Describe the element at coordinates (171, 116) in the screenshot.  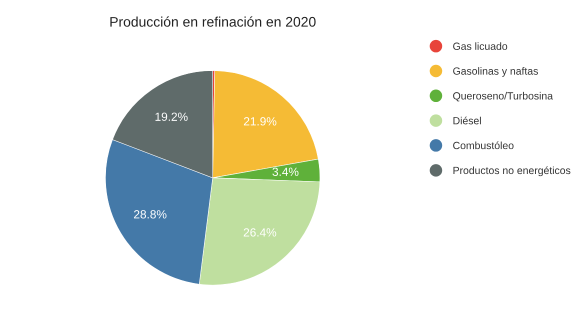
I see `data-label: 19.2%` at that location.